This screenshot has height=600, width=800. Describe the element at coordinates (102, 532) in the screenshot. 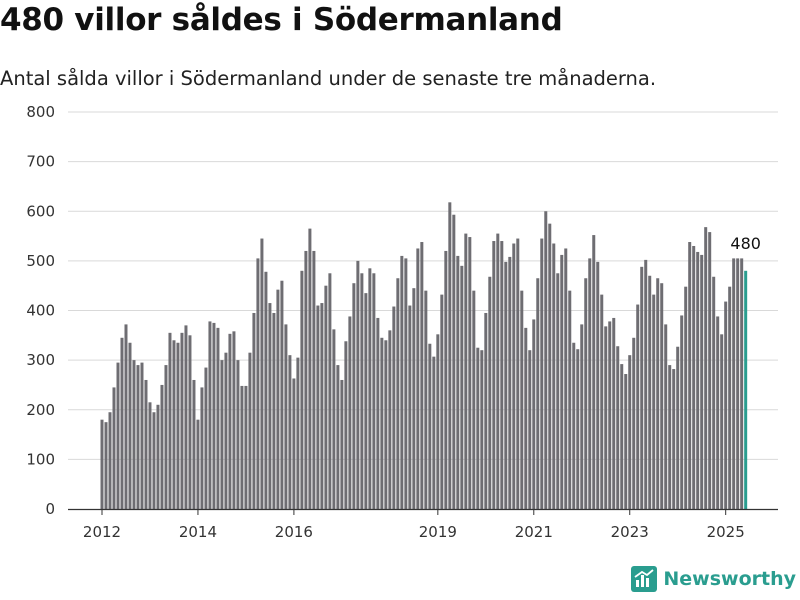

I see `x-tick-label: 2012` at that location.